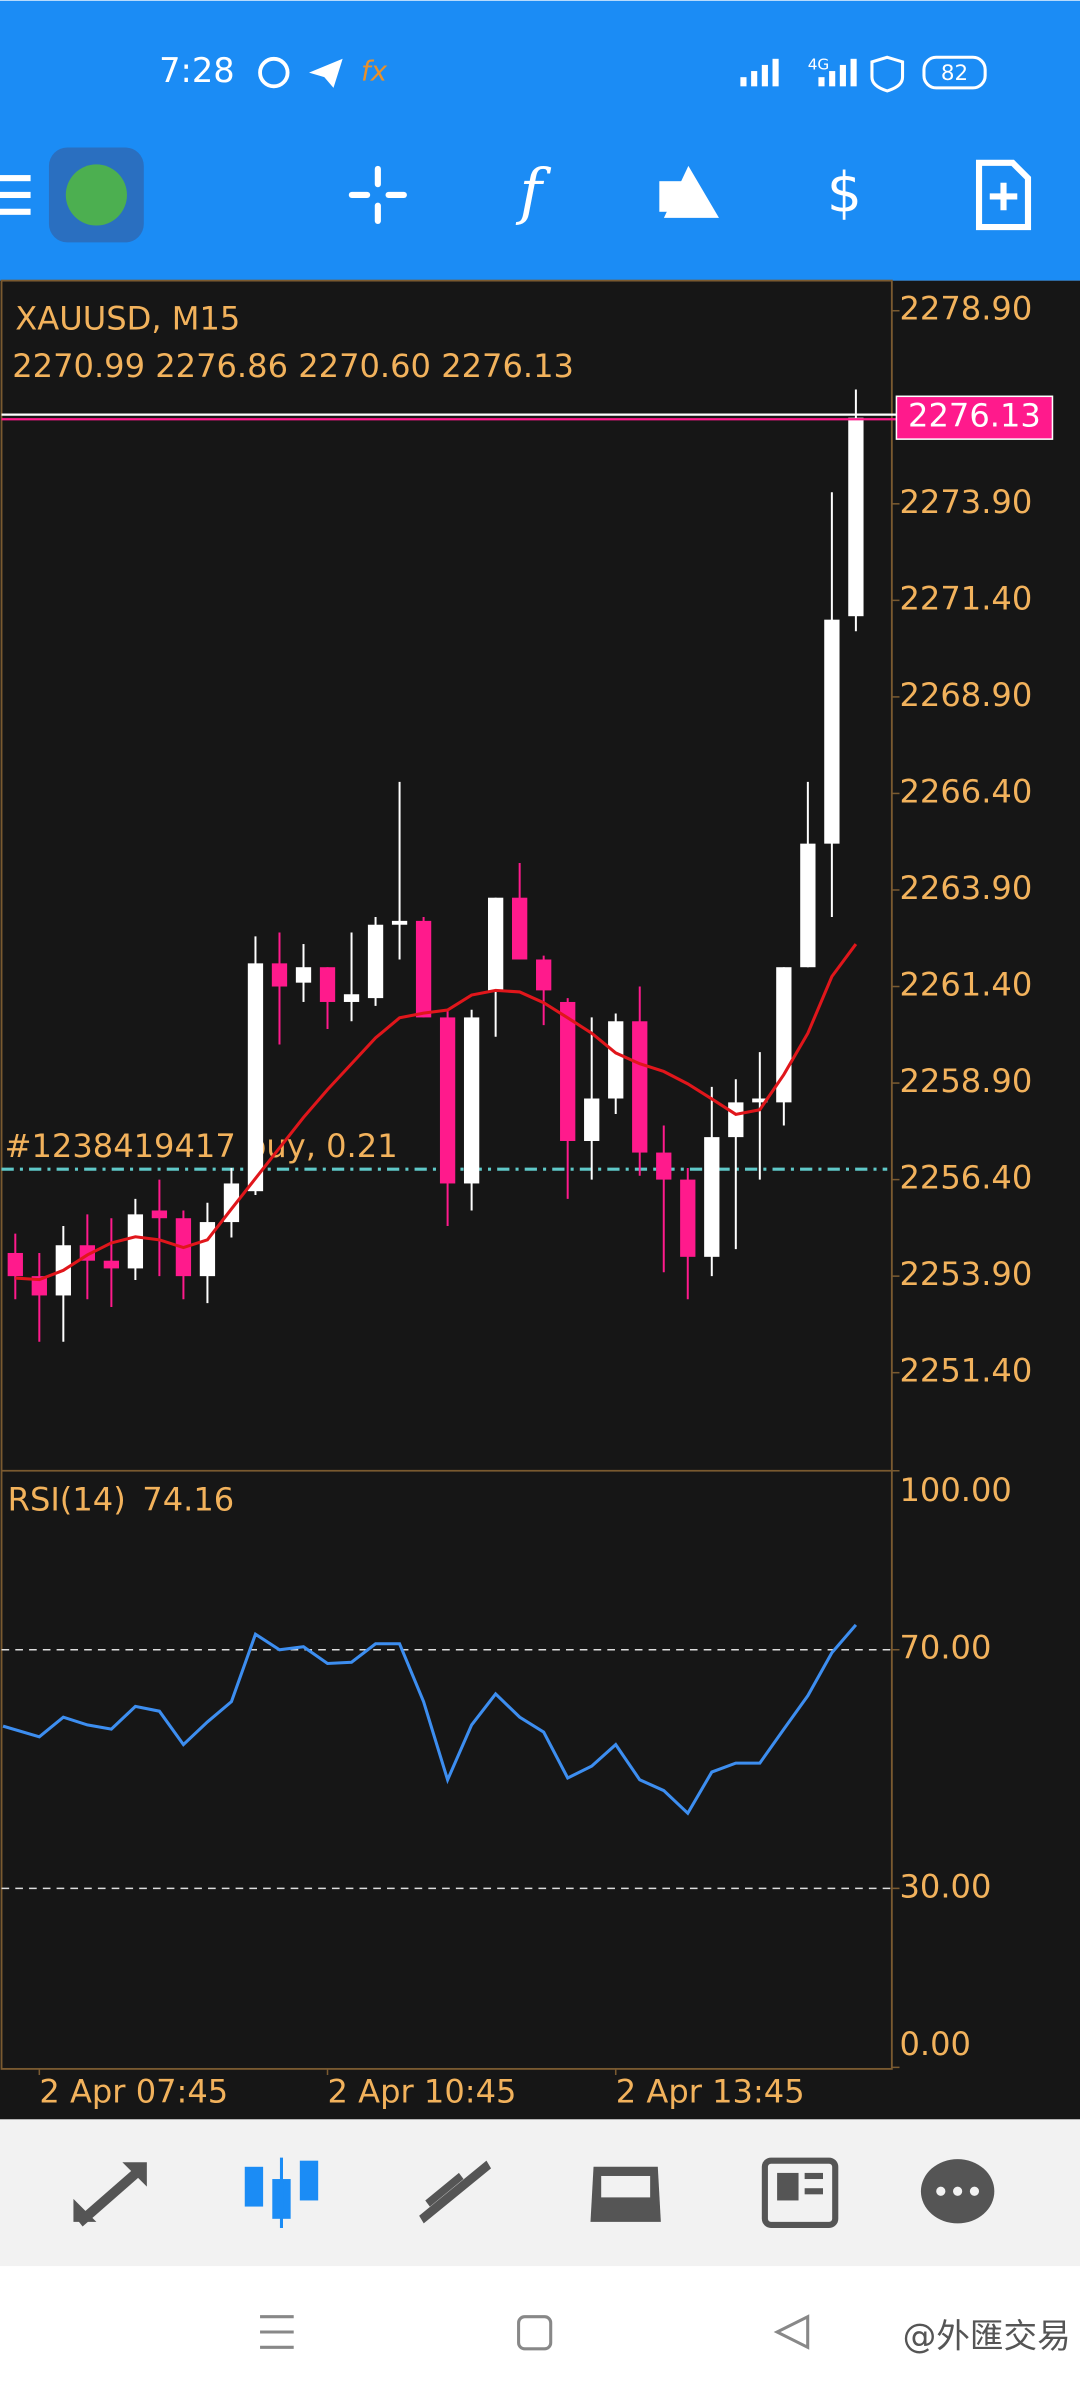 The image size is (1080, 2400). I want to click on y-tick-label: 2263.90, so click(965, 888).